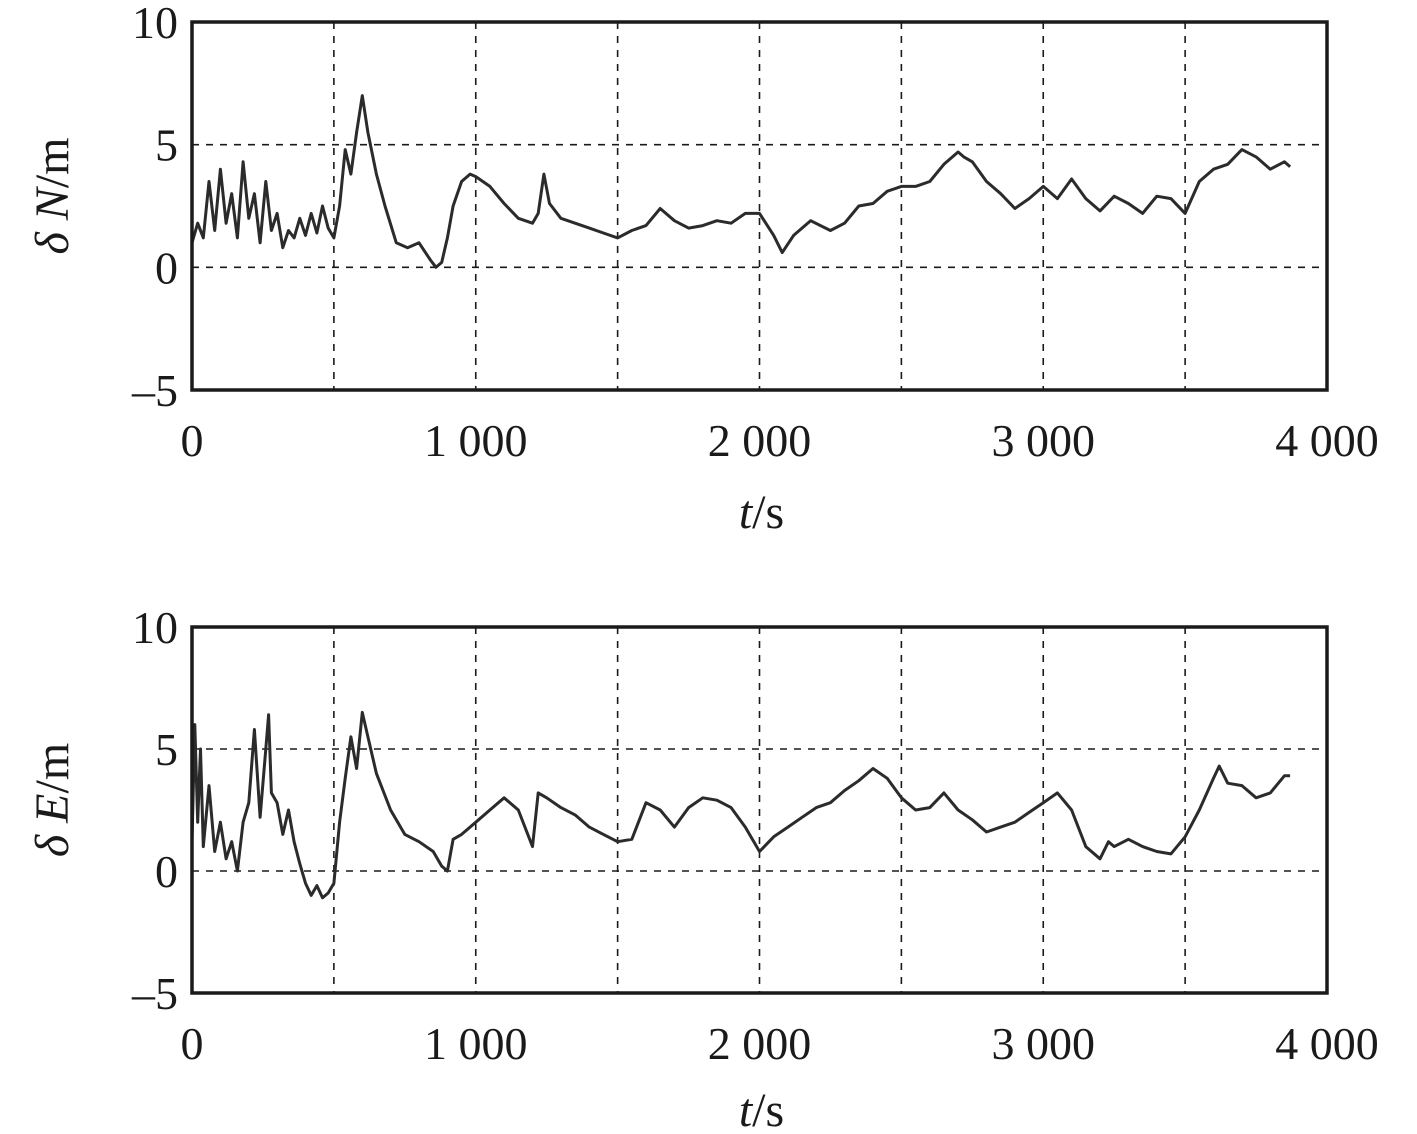 This screenshot has height=1134, width=1417. I want to click on y-axis-label: δ E/m, so click(52, 800).